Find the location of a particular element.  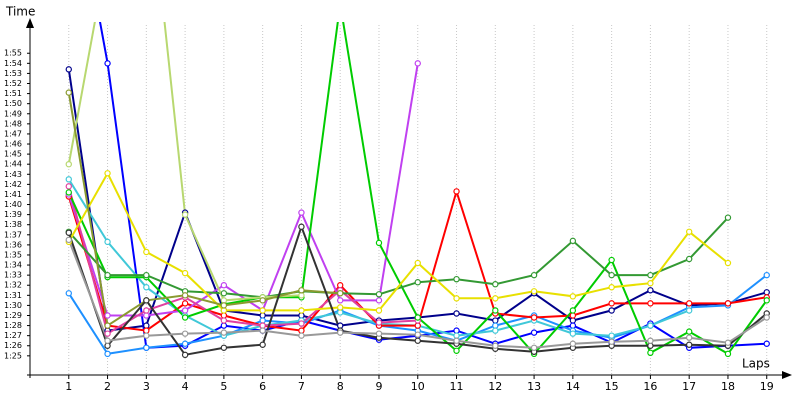

x-tick-label: 2 is located at coordinates (107, 386).